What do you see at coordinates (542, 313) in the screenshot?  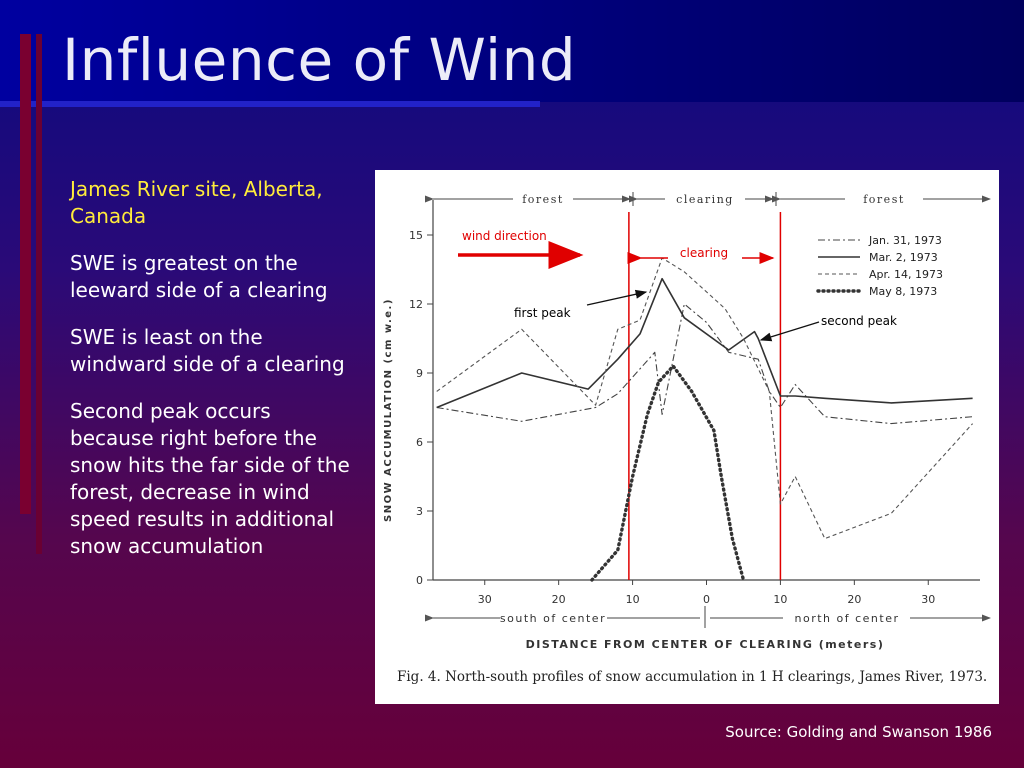 I see `first-peak-label: first peak` at bounding box center [542, 313].